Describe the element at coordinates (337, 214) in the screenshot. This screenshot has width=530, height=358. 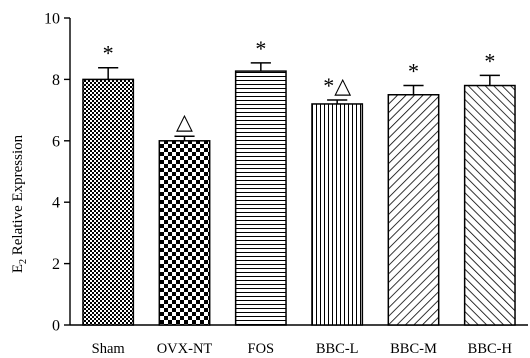
I see `bar-bbc-l` at that location.